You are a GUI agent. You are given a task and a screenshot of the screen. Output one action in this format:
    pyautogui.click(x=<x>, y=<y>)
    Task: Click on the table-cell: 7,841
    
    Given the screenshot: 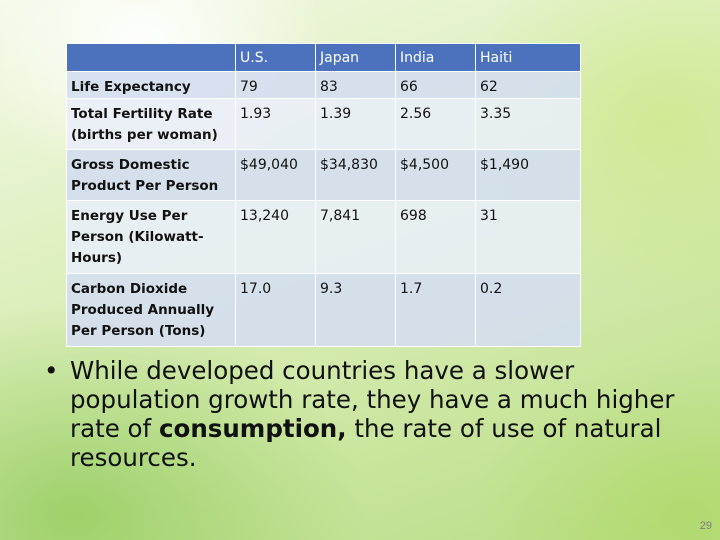 What is the action you would take?
    pyautogui.click(x=355, y=237)
    